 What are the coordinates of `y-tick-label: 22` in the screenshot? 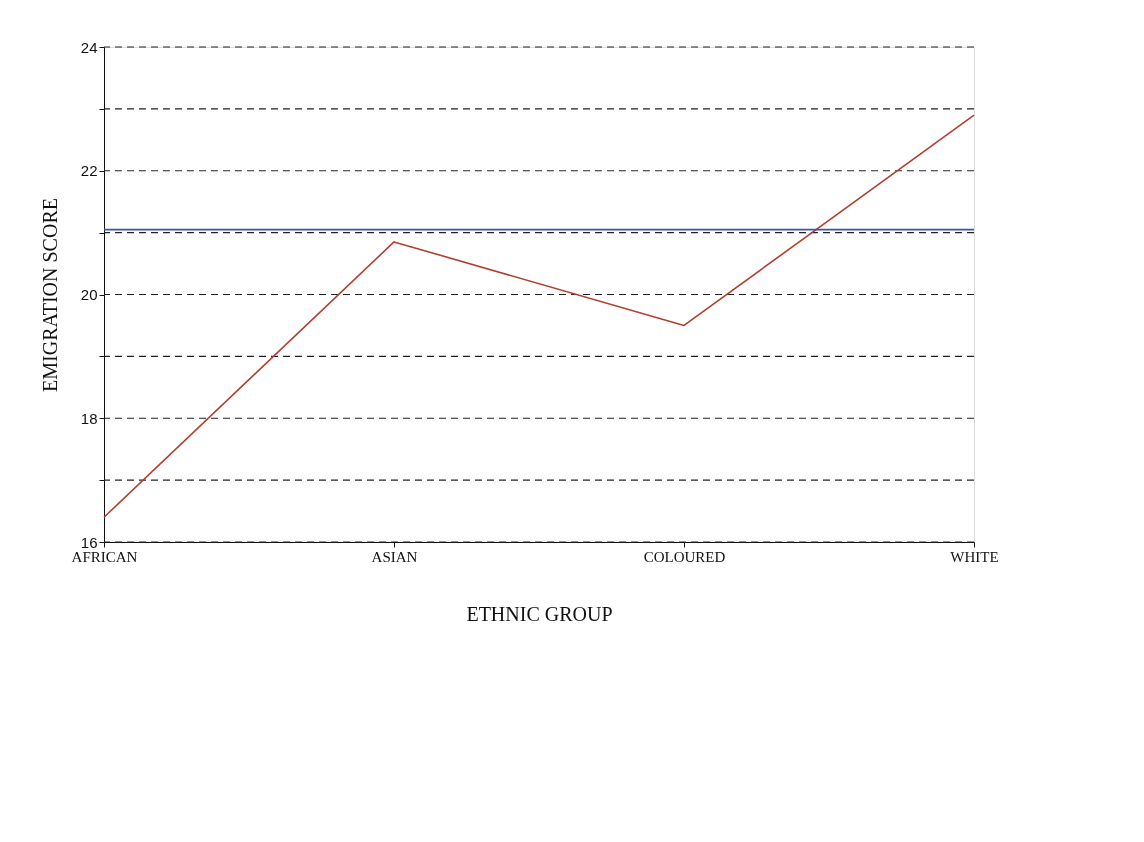 It's located at (89, 171).